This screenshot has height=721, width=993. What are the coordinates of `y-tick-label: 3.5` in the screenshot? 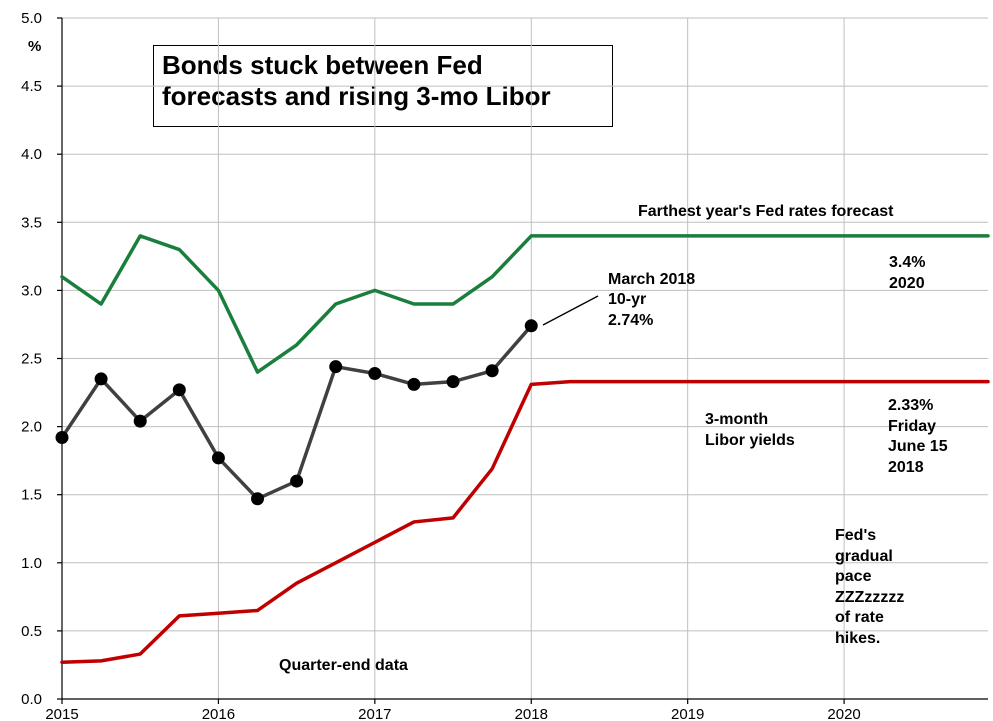 It's located at (31, 222).